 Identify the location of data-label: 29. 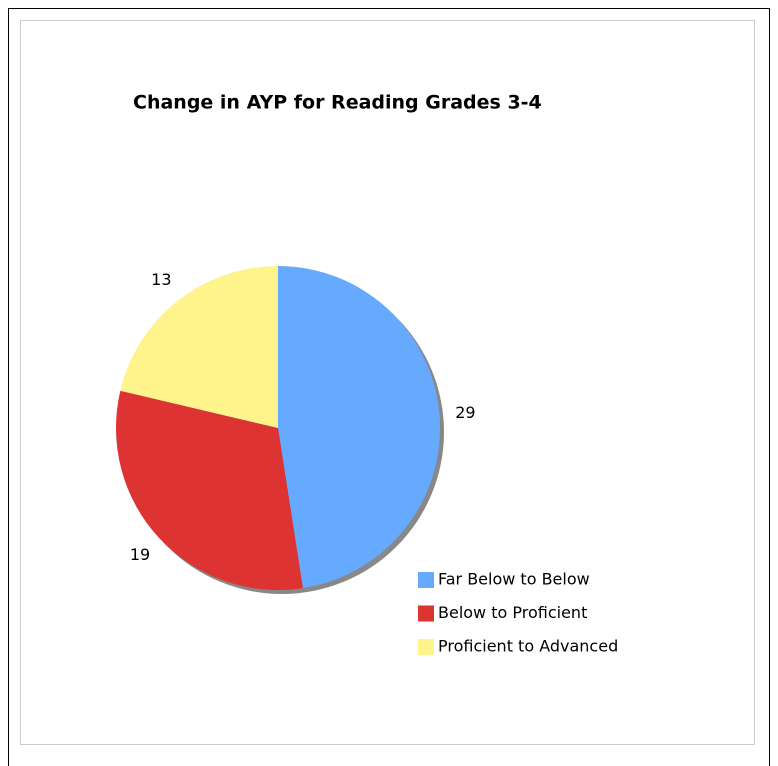
(465, 412).